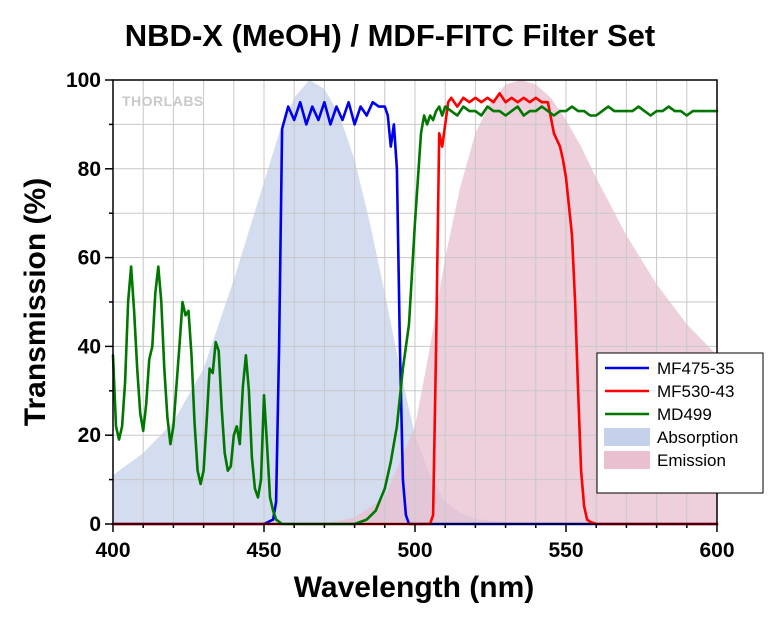  Describe the element at coordinates (89, 169) in the screenshot. I see `y-tick-label: 80` at that location.